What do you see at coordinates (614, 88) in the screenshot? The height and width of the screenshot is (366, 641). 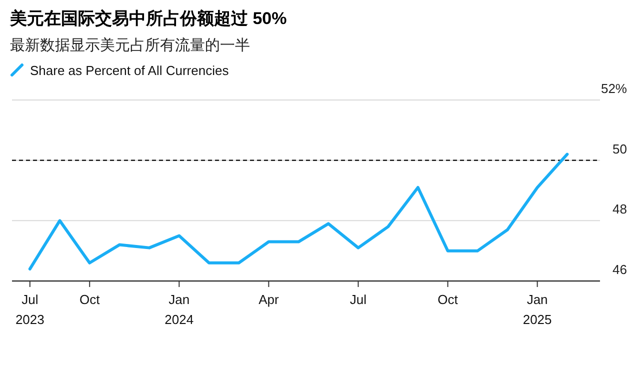 I see `y-tick-label: 52%` at bounding box center [614, 88].